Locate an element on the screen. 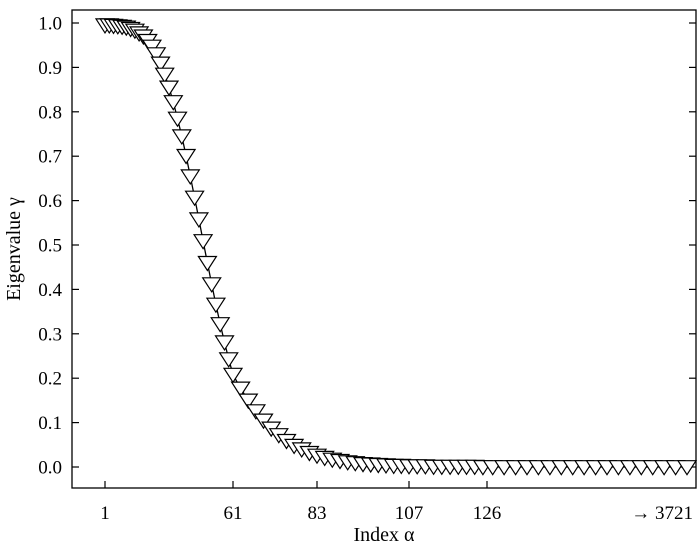 This screenshot has width=700, height=547. y-tick-label: 0.2 is located at coordinates (50, 379).